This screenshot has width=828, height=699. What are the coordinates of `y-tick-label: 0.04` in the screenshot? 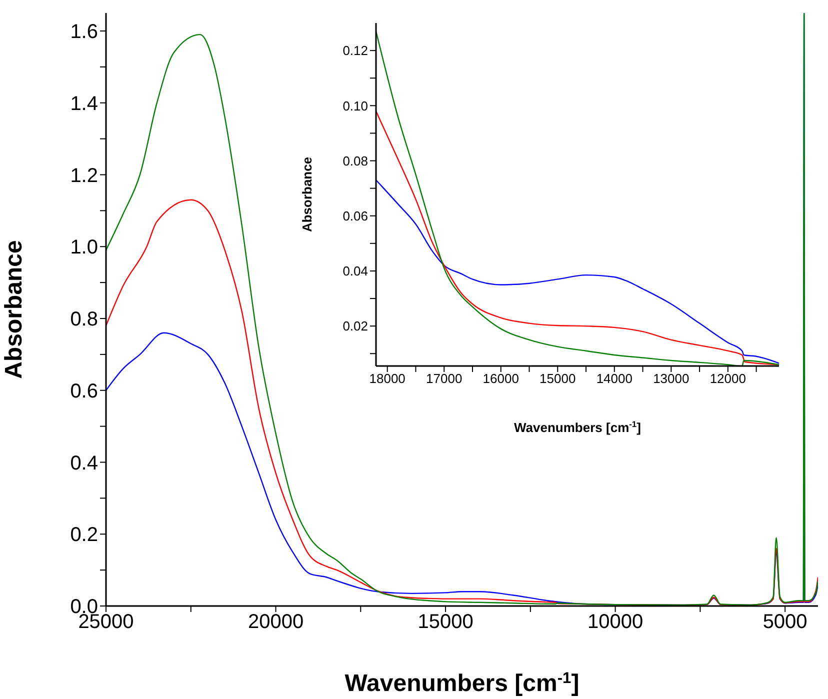 It's located at (355, 271).